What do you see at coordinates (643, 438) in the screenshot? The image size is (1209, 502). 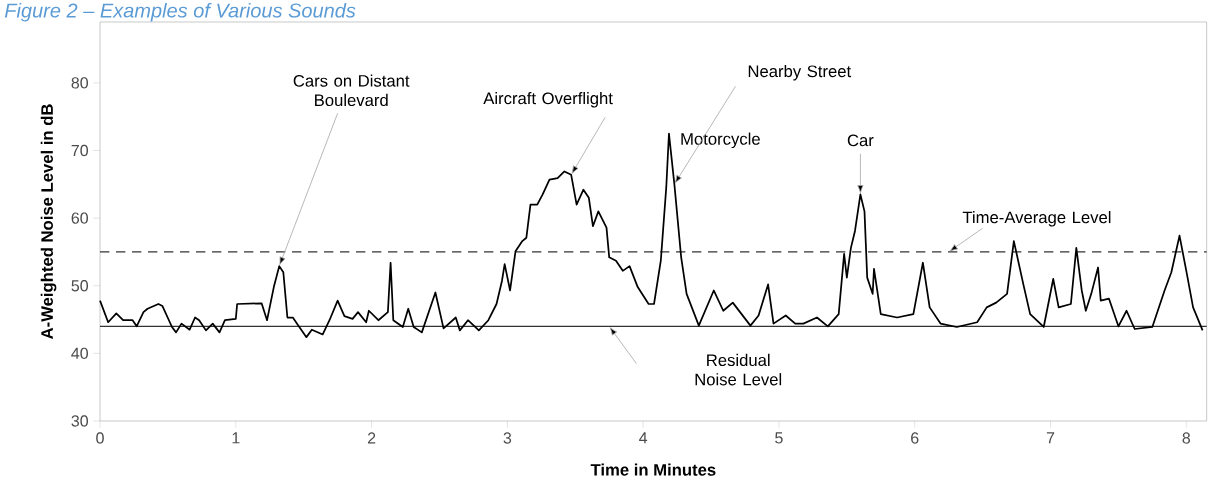 I see `x-tick-label: 4` at bounding box center [643, 438].